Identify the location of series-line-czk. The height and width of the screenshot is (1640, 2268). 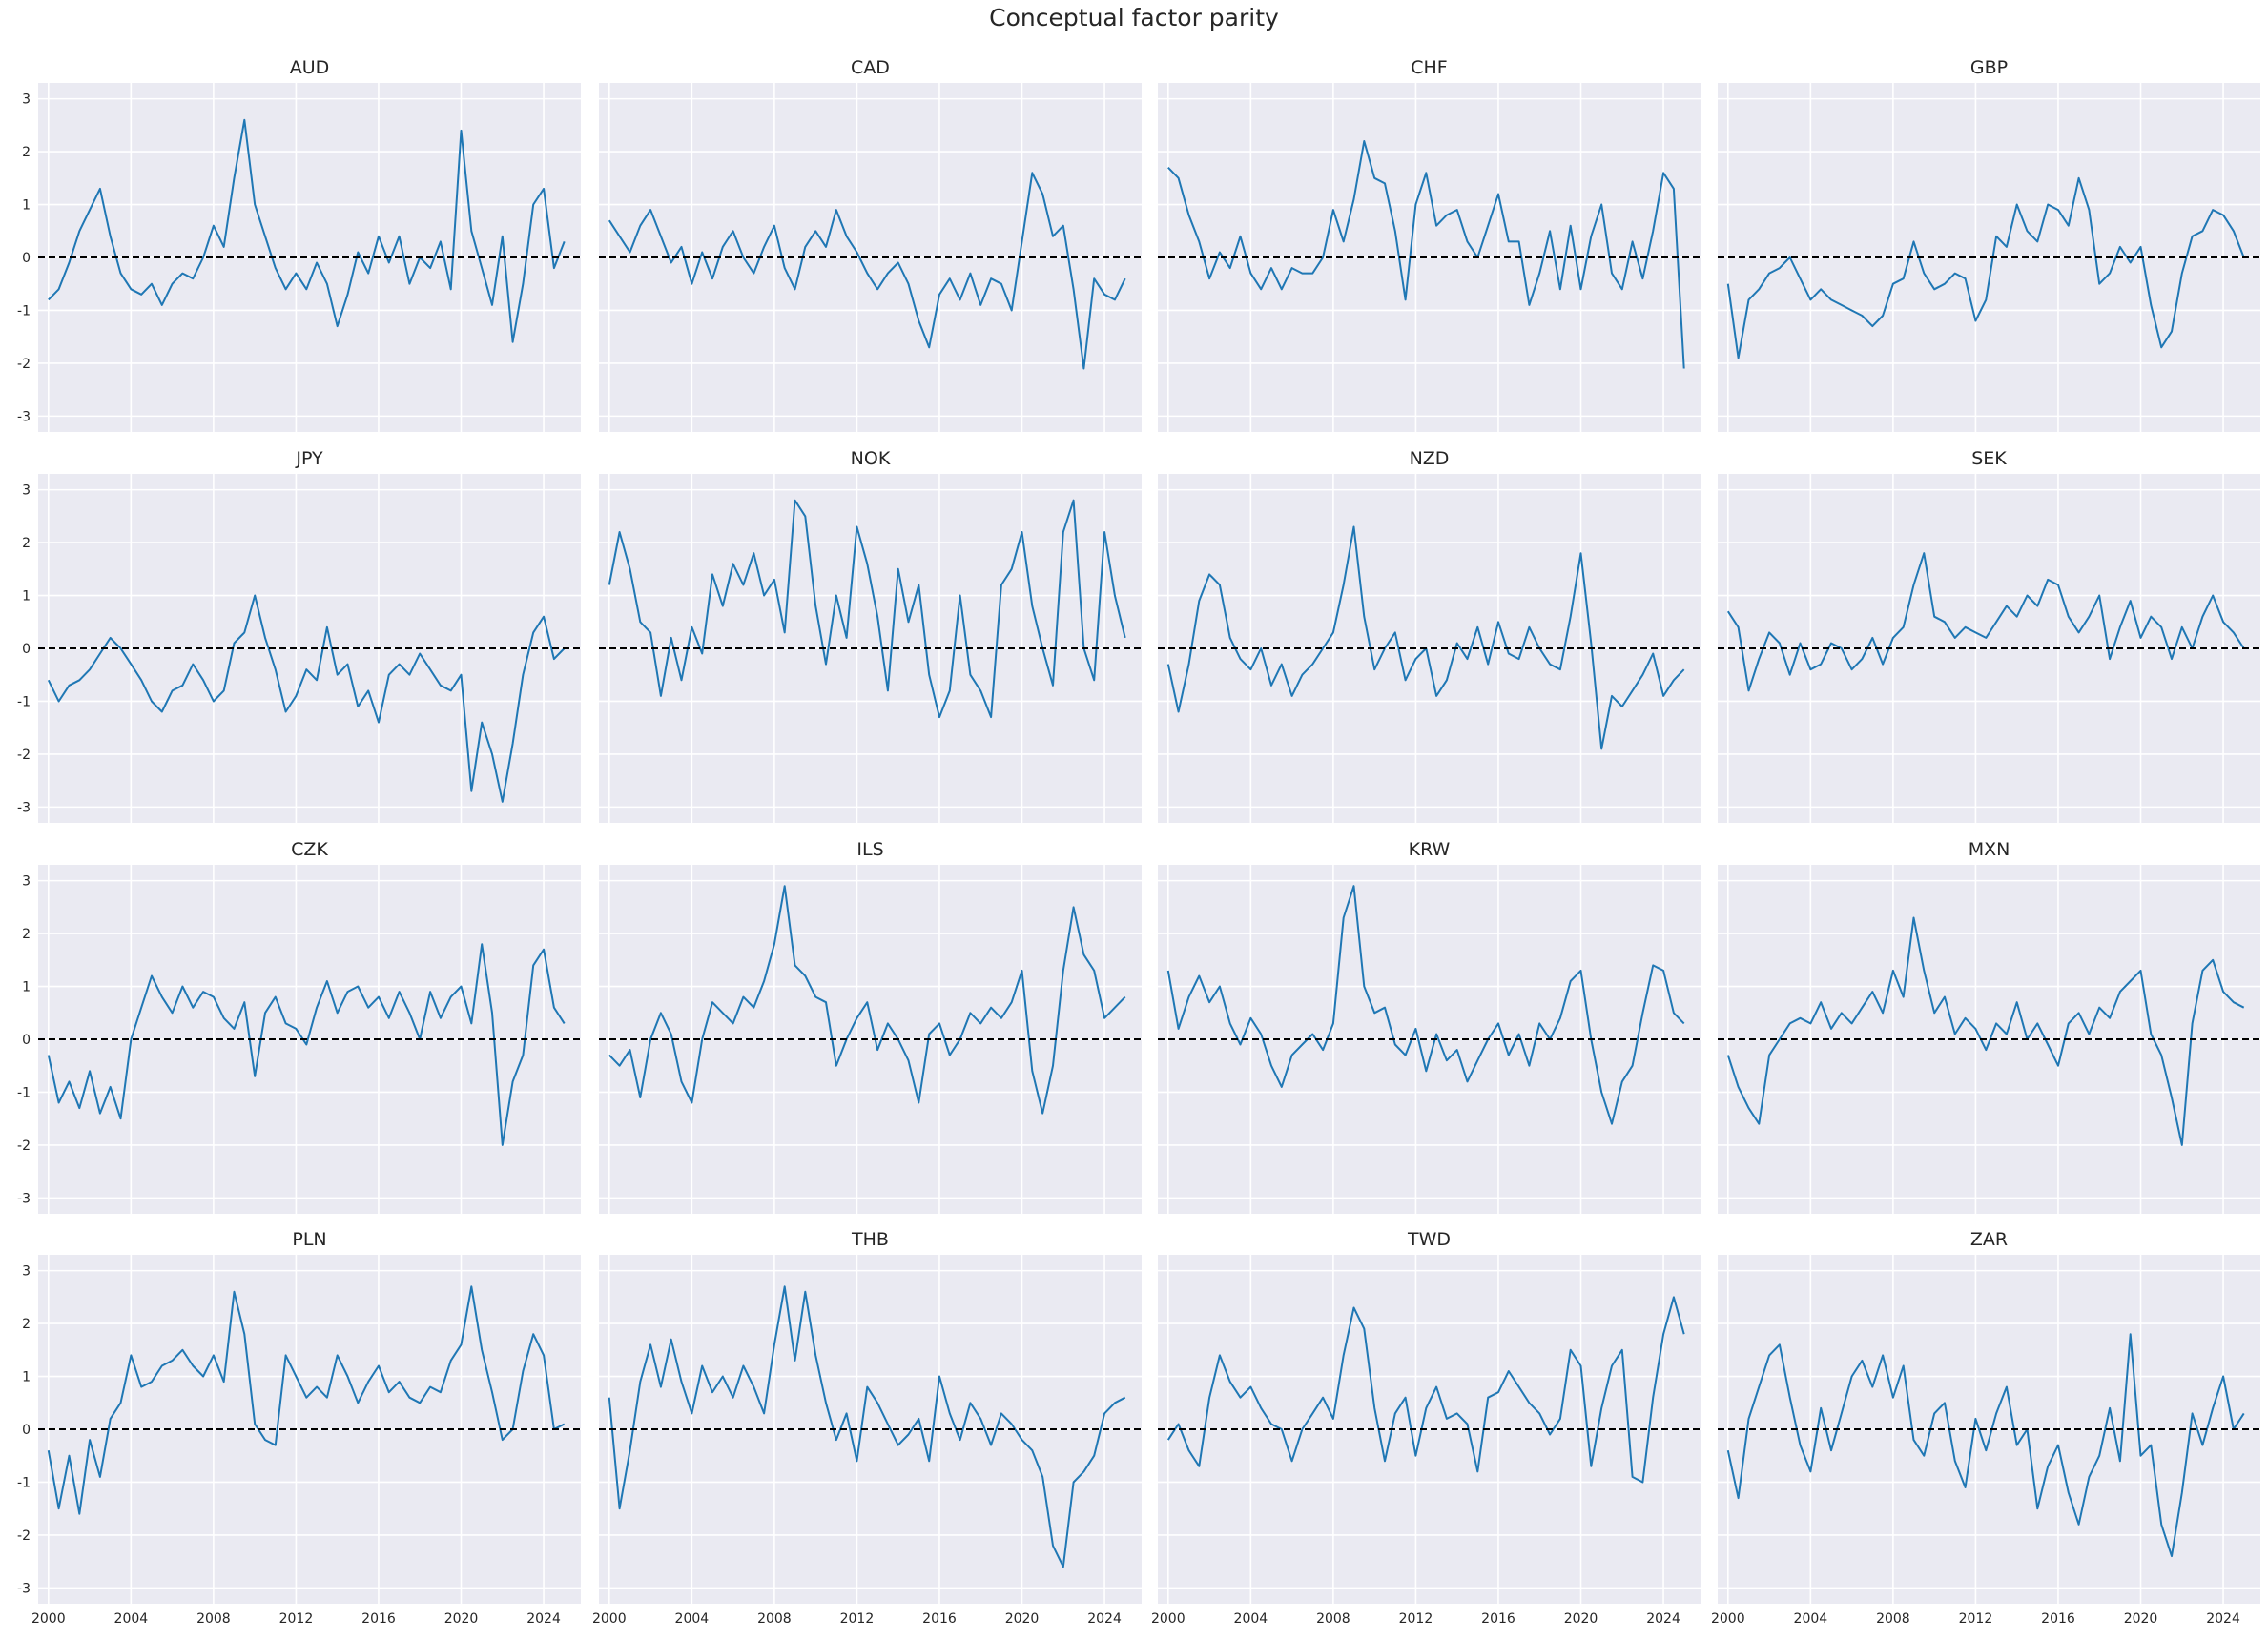
(306, 1044).